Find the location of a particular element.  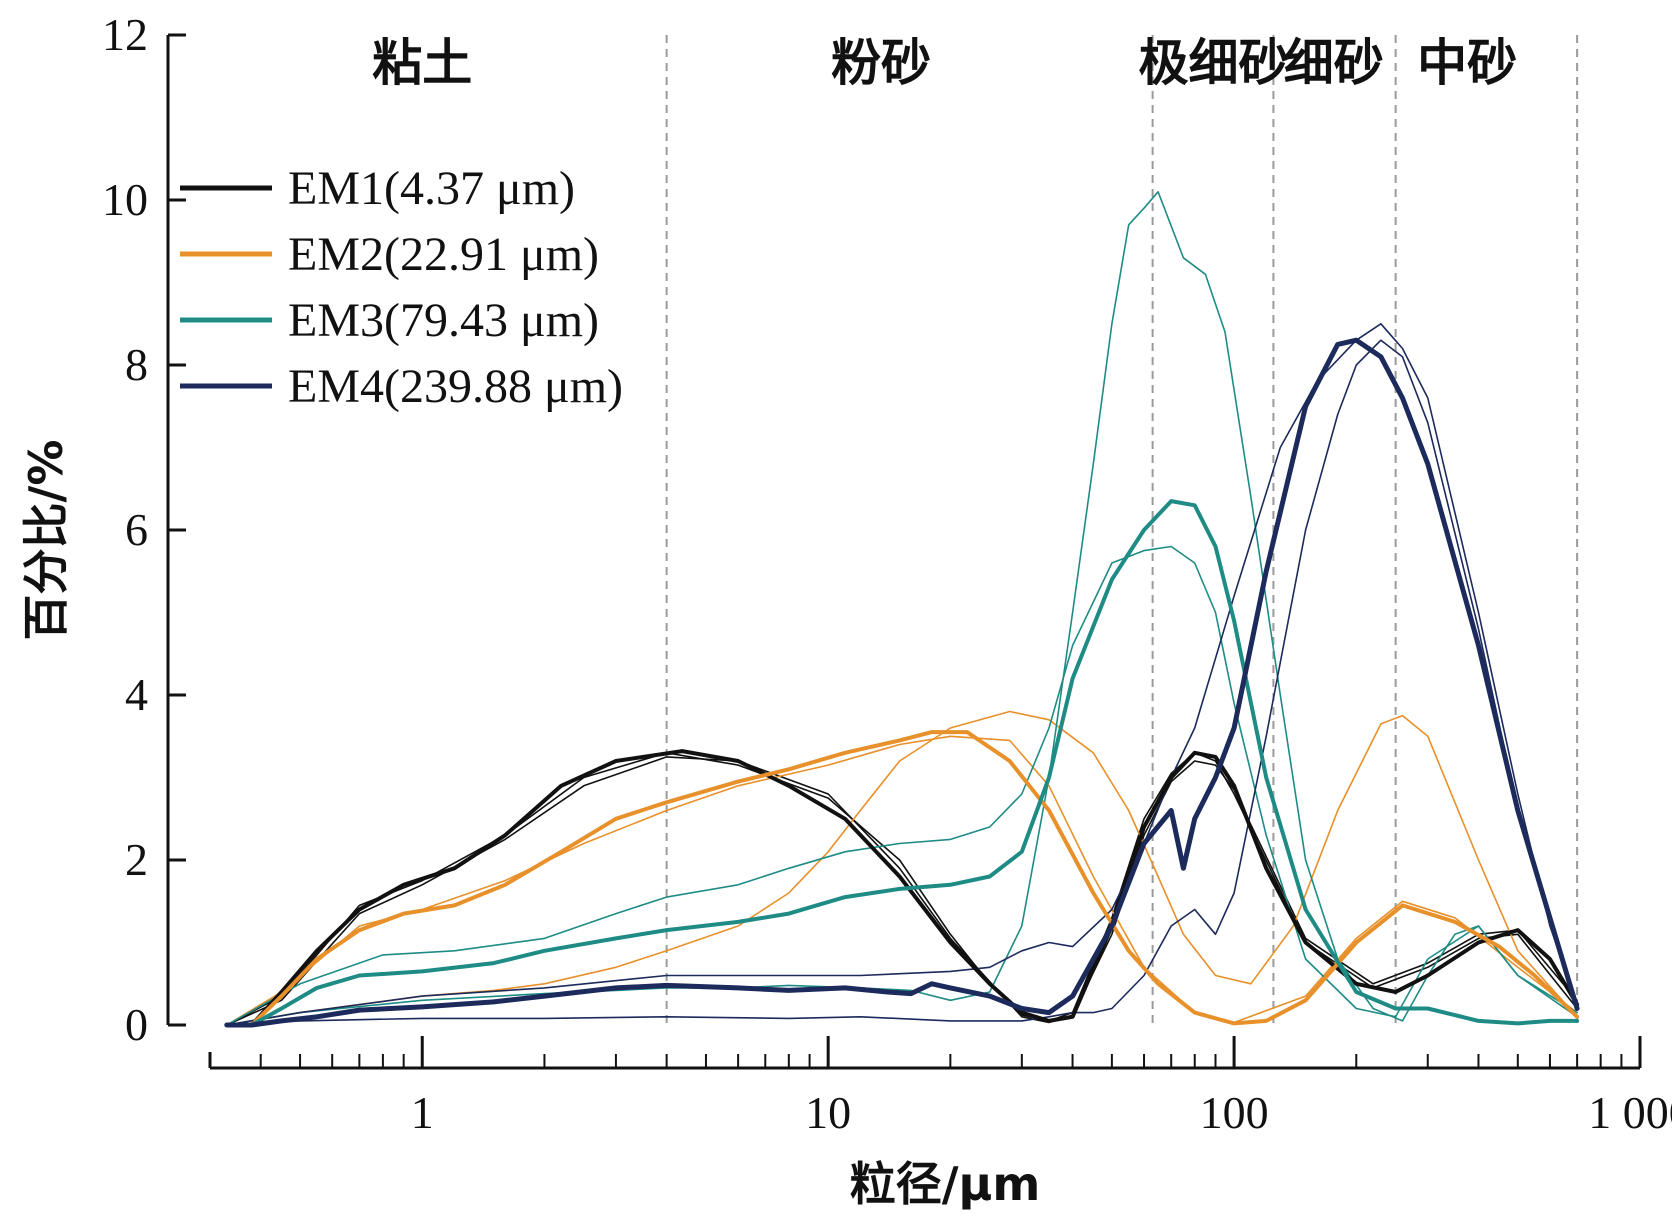

region-label-3: 细砂 is located at coordinates (1334, 63).